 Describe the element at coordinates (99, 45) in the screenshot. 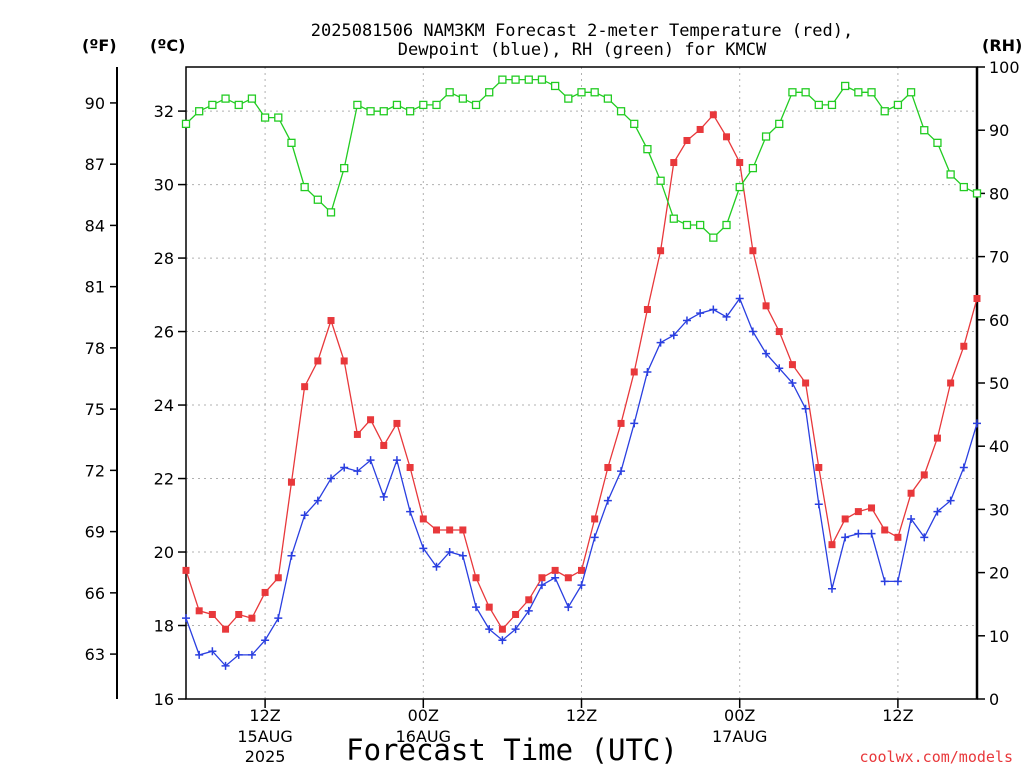

I see `fahrenheit-unit-label: (ºF)` at that location.